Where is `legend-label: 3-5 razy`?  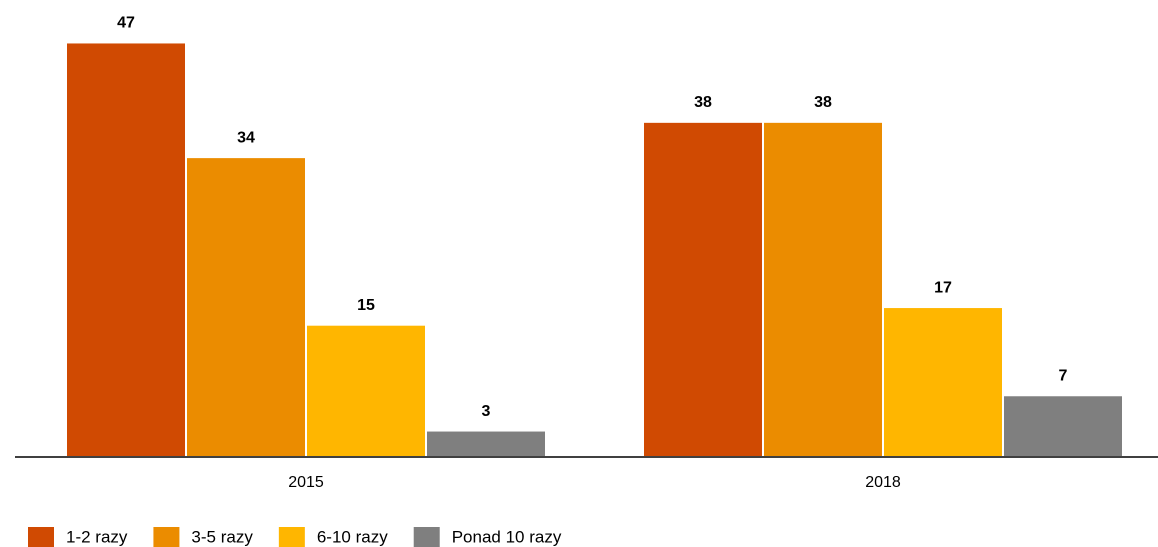
legend-label: 3-5 razy is located at coordinates (222, 536).